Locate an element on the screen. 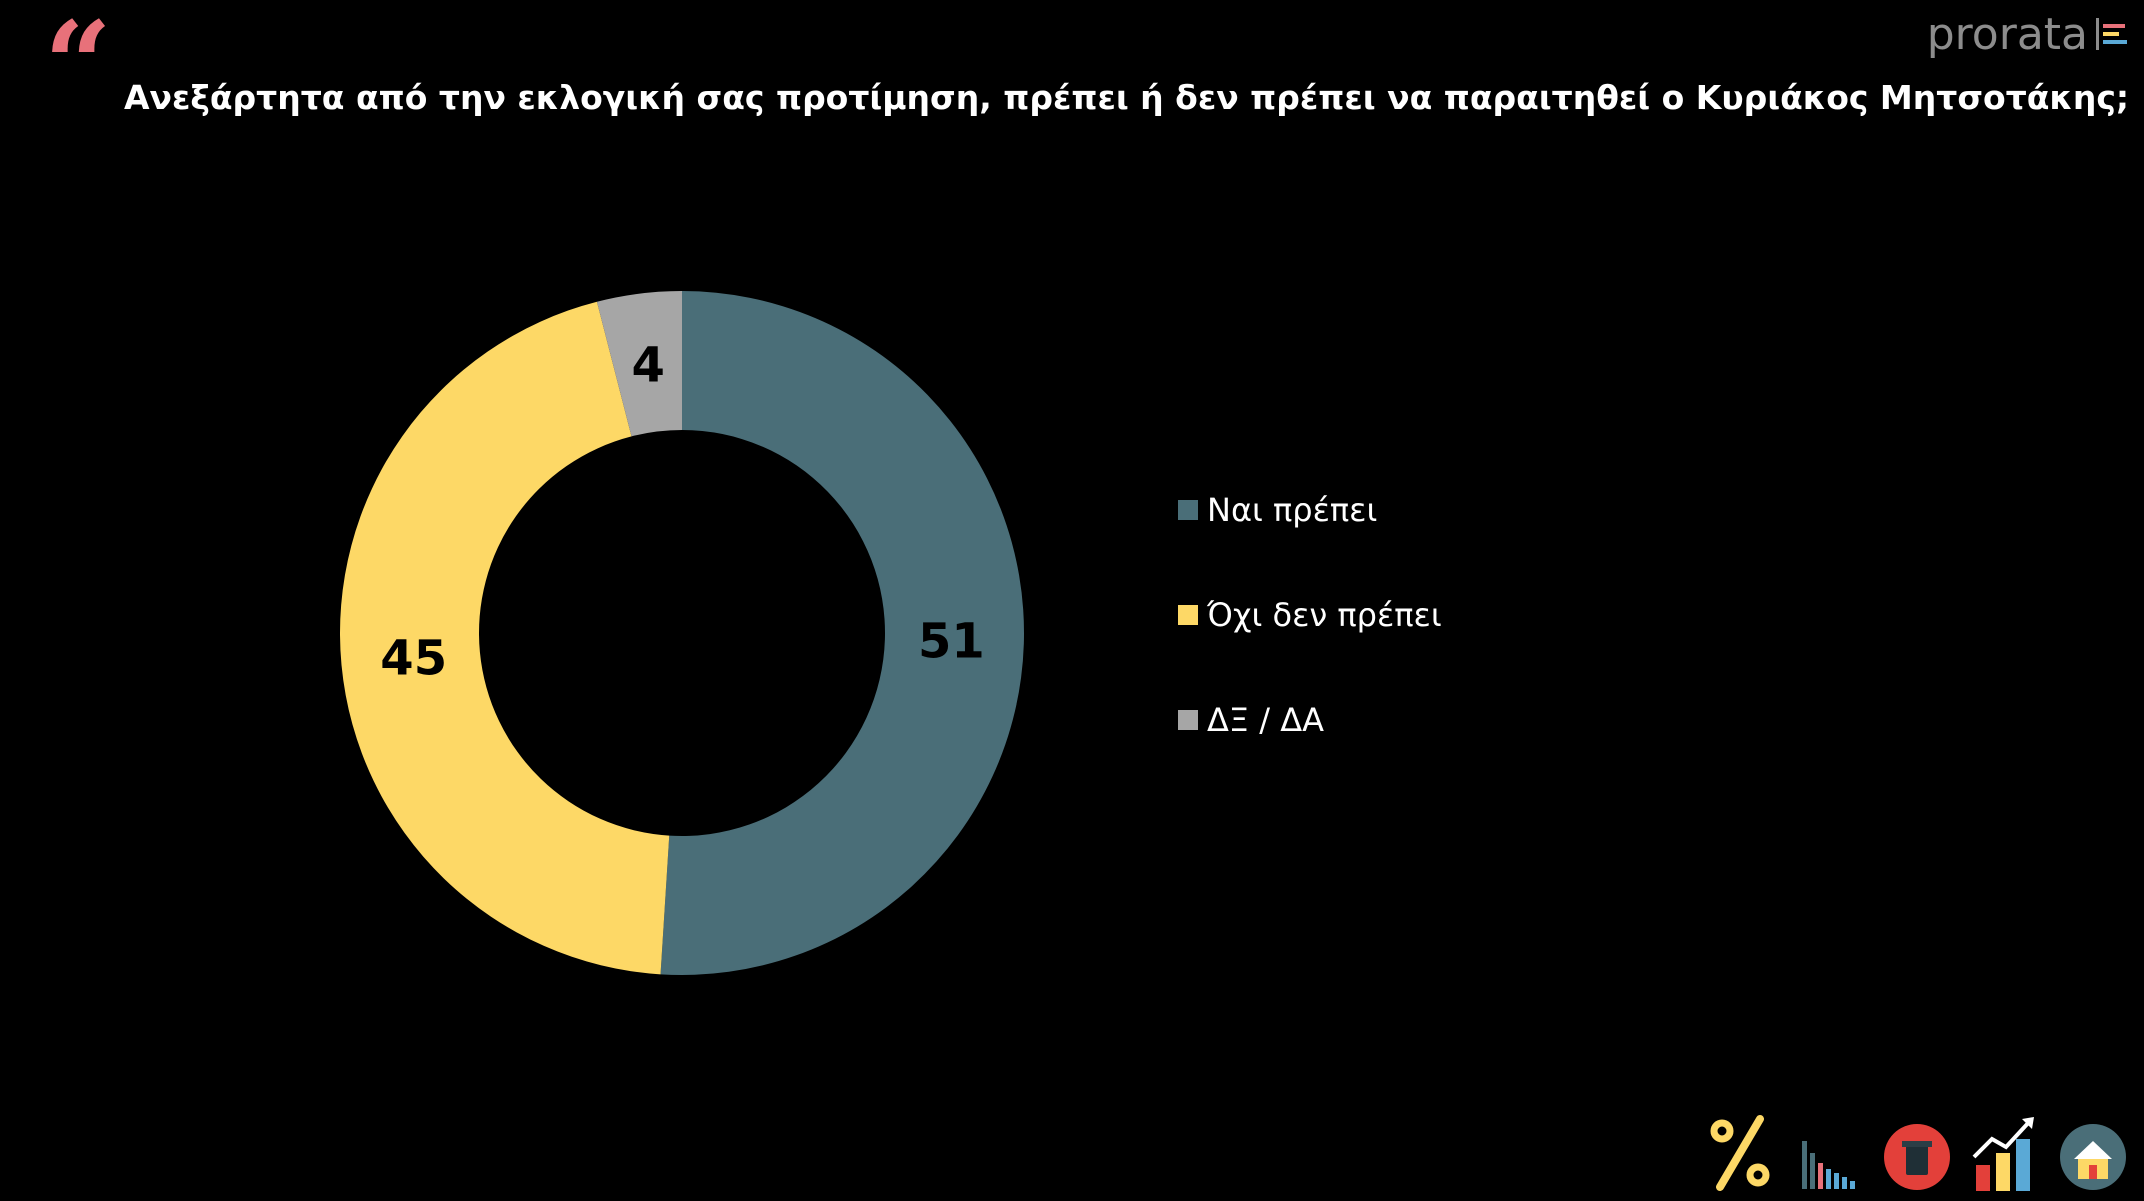  percent-icon is located at coordinates (1740, 1153).